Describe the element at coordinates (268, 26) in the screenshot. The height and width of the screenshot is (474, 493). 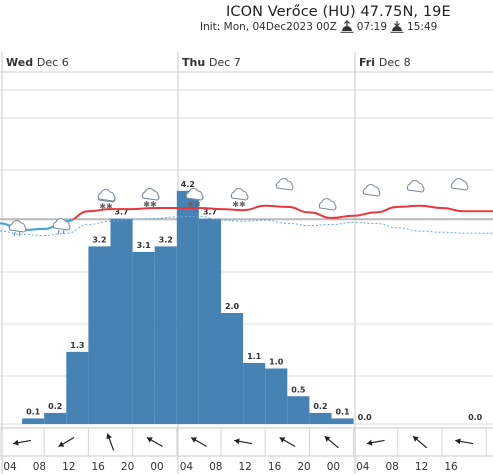
I see `init-label: Init: Mon, 04Dec2023 00Z` at that location.